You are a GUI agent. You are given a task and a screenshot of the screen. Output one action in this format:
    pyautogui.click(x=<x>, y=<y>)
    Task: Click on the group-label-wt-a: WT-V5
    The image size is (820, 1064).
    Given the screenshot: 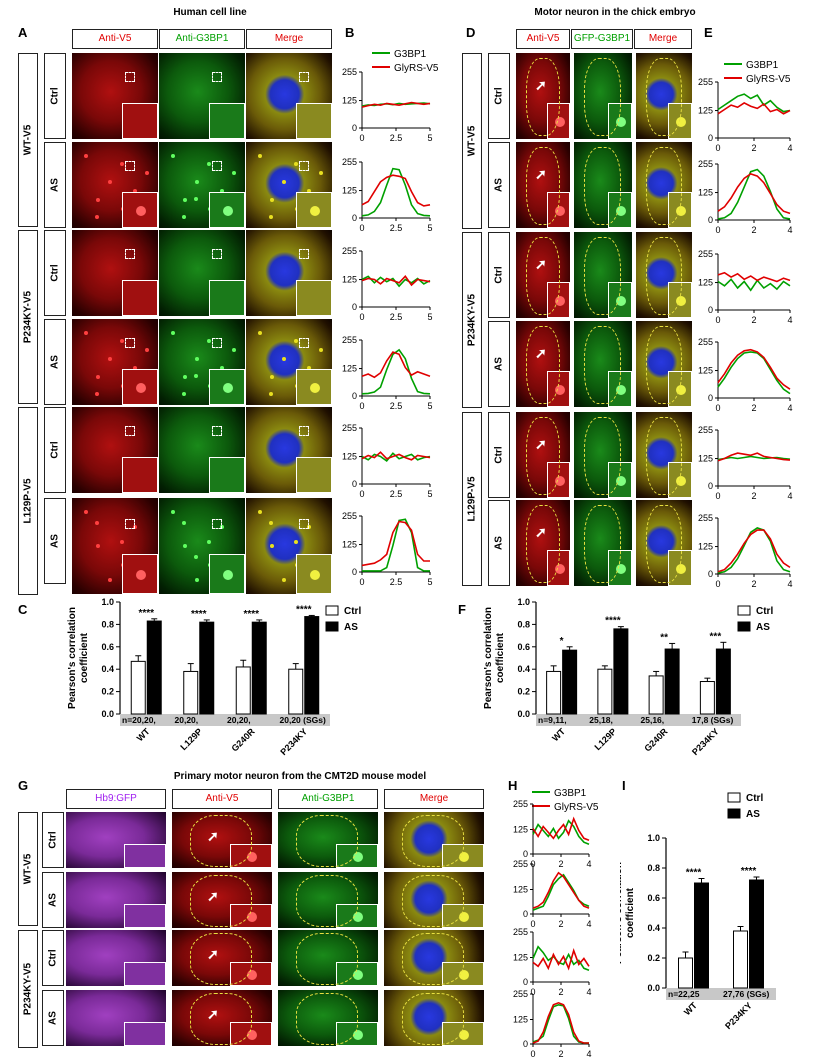 What is the action you would take?
    pyautogui.click(x=28, y=140)
    